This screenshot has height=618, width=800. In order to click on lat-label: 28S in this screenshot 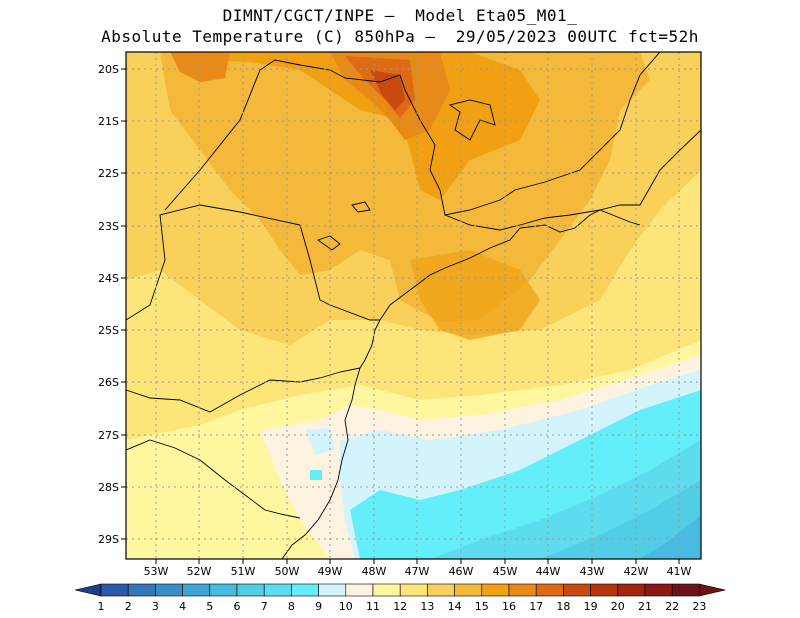, I will do `click(108, 487)`.